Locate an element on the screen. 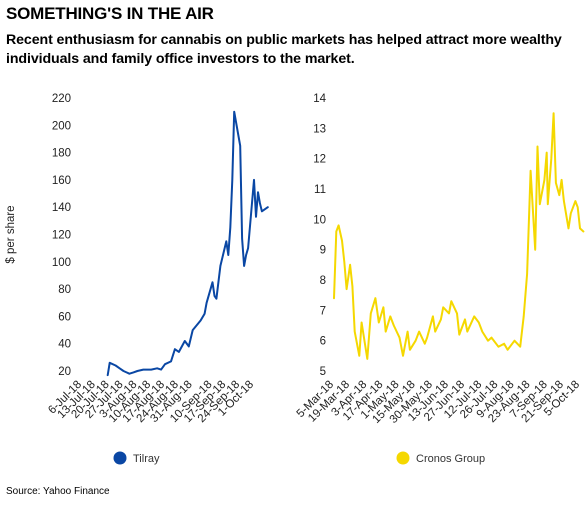  y-tick-label: 80 is located at coordinates (64, 290).